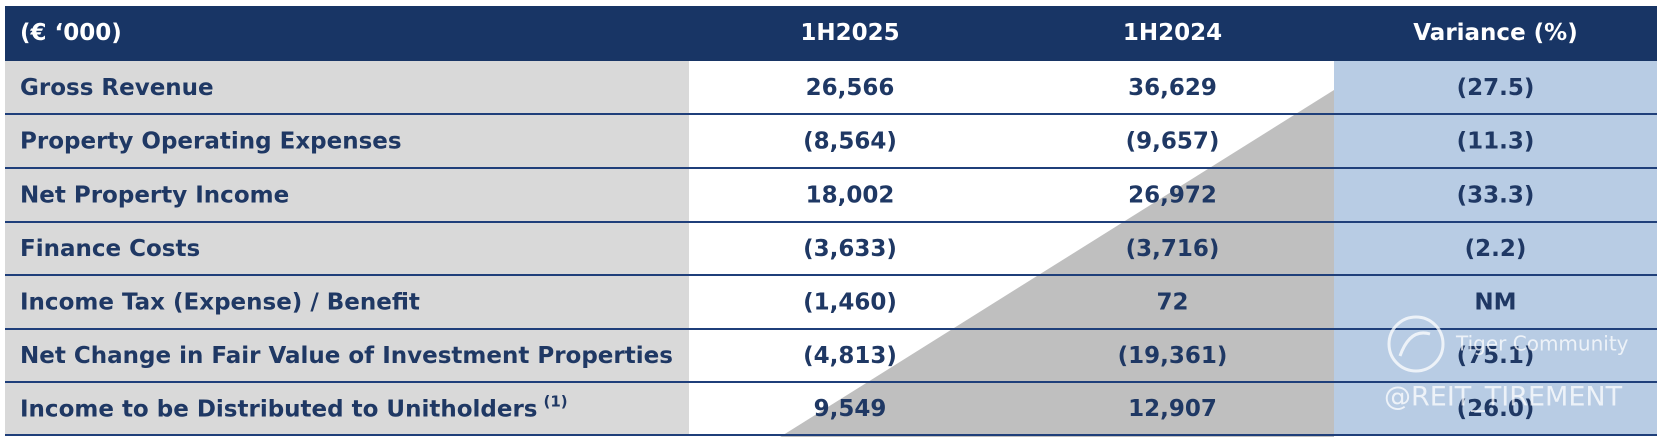 Image resolution: width=1657 pixels, height=437 pixels. I want to click on value-cell: 18,002, so click(850, 196).